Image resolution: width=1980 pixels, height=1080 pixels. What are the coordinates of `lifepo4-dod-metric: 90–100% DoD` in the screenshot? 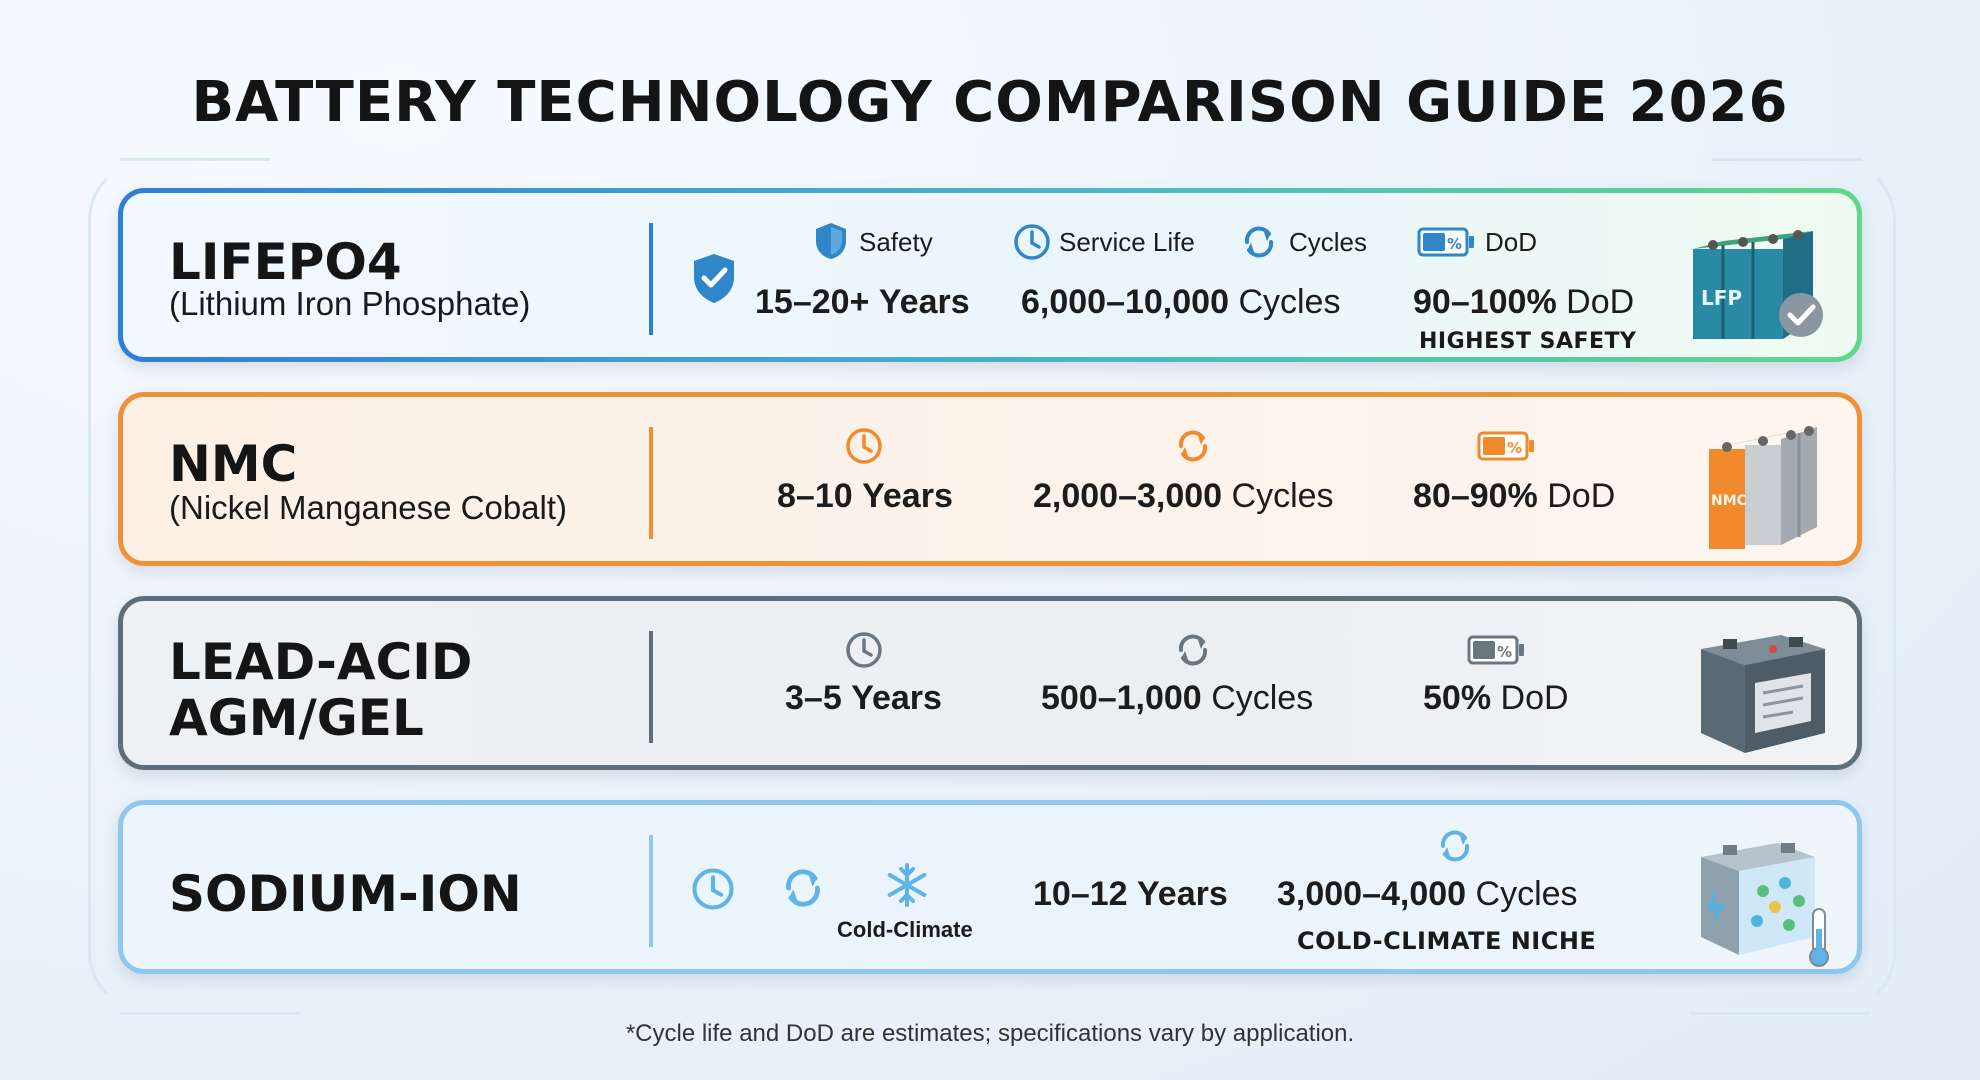 It's located at (1523, 302).